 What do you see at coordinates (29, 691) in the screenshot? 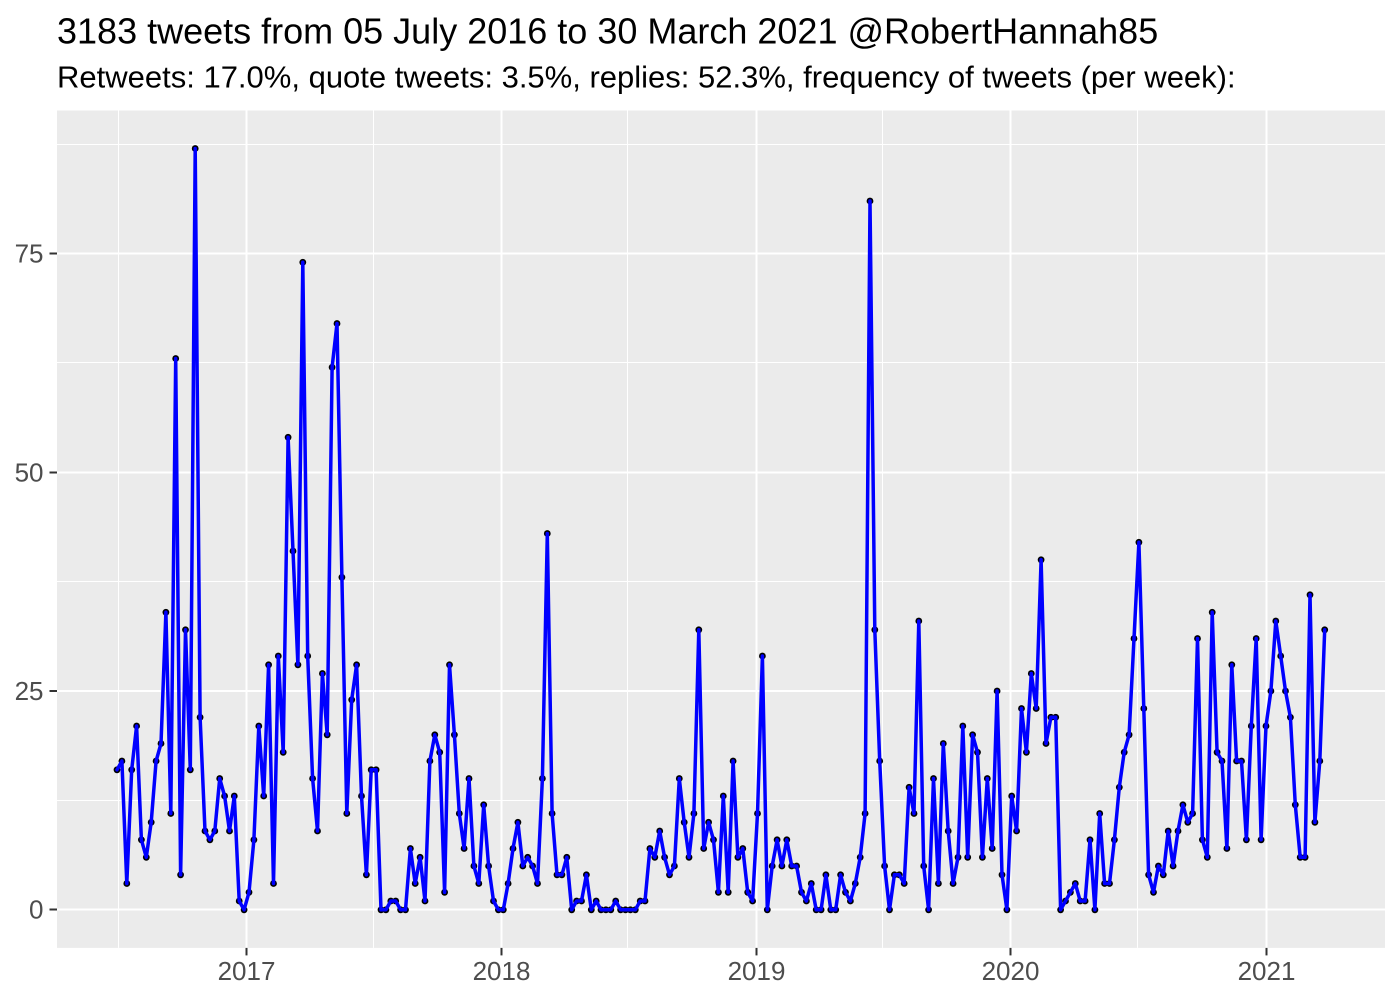
I see `svg-text: 25` at bounding box center [29, 691].